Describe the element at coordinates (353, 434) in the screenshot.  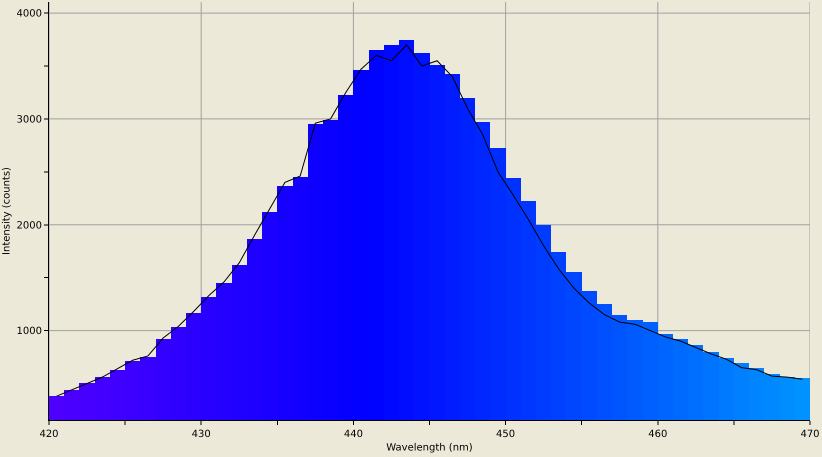
I see `x-tick-label: 440` at that location.